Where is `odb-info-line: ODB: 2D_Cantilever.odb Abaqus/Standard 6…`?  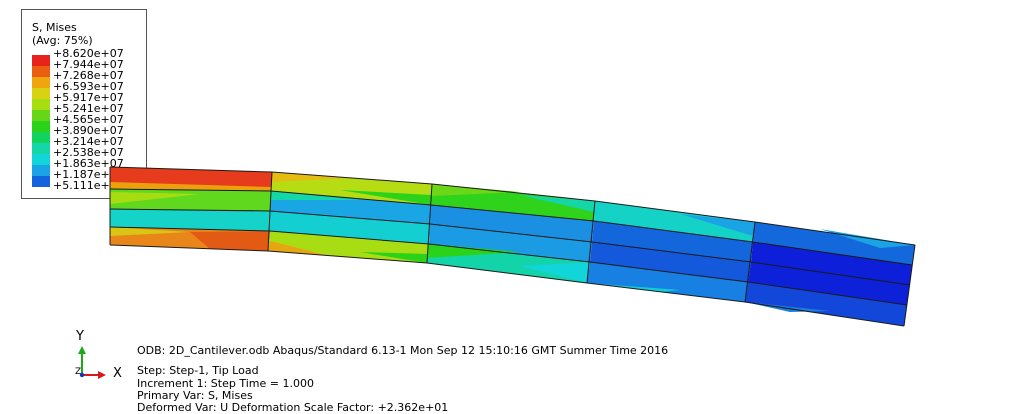
odb-info-line: ODB: 2D_Cantilever.odb Abaqus/Standard 6… is located at coordinates (403, 350).